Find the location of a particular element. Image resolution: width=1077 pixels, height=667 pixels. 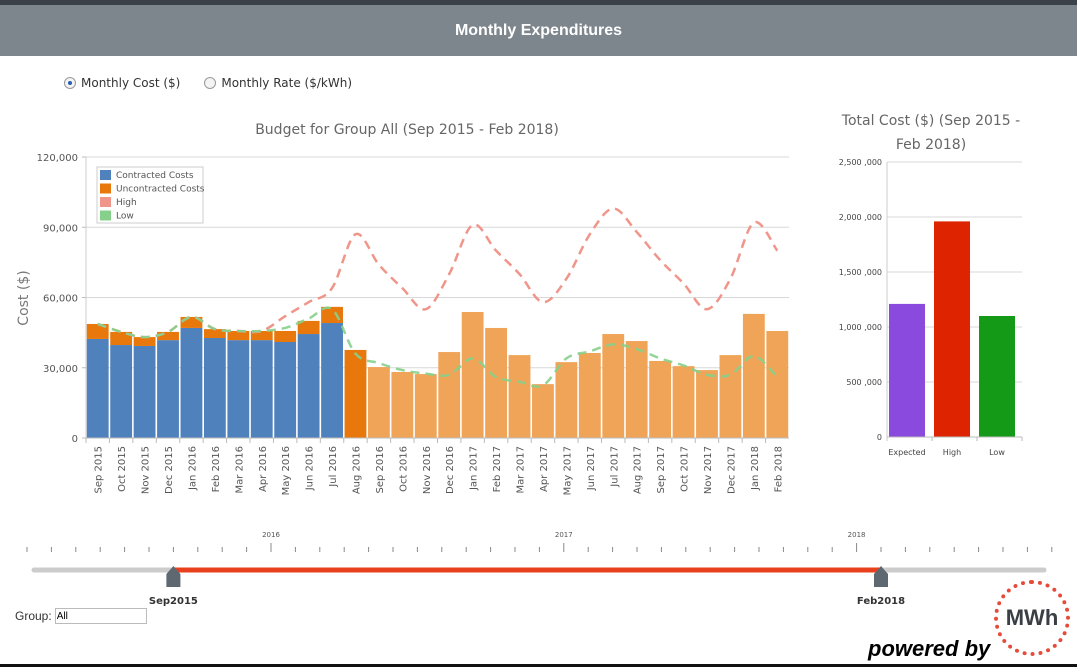

y-axis-label: Cost ($) is located at coordinates (24, 297).